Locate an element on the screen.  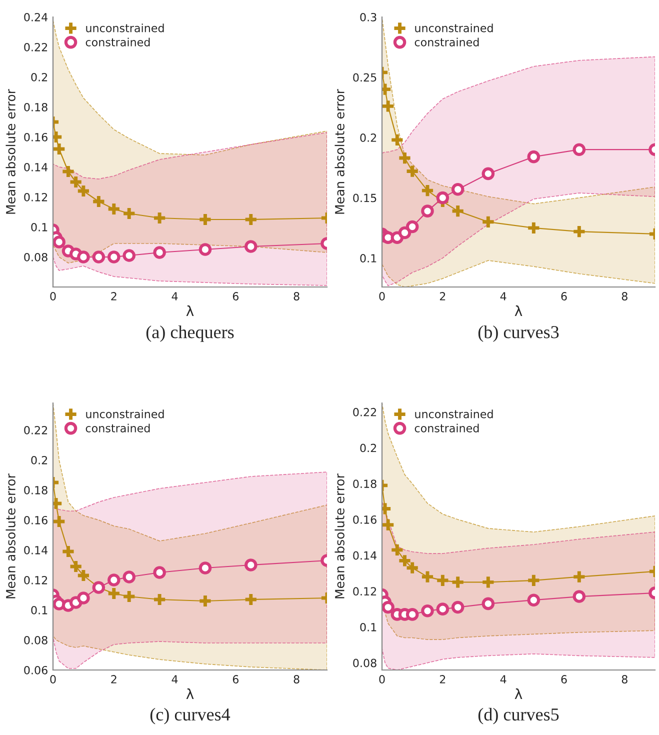
text: (d) curves5 is located at coordinates (518, 716).